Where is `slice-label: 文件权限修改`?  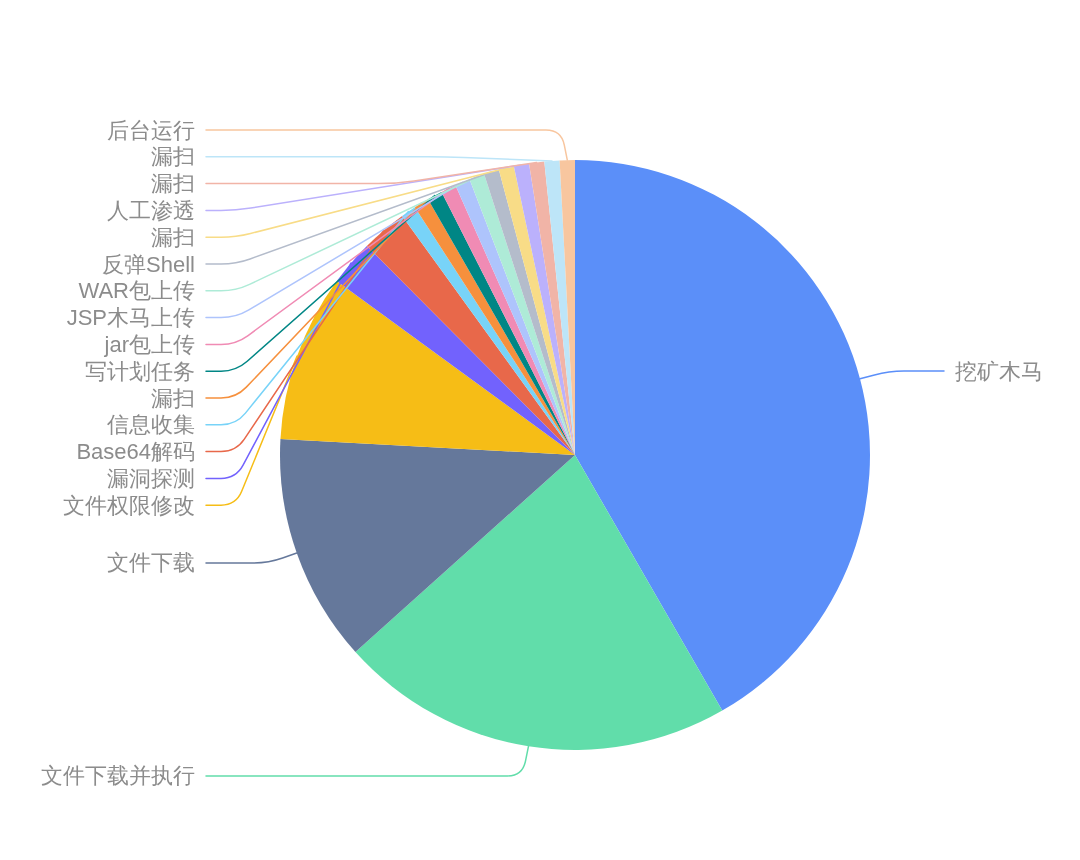 slice-label: 文件权限修改 is located at coordinates (129, 505).